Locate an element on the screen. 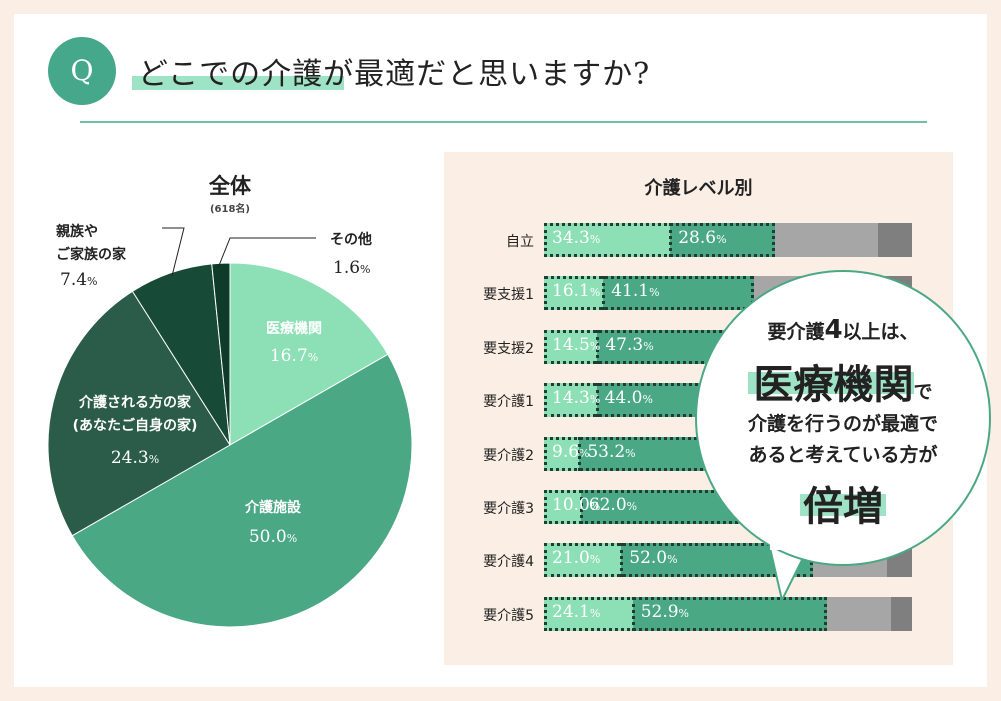 The width and height of the screenshot is (1001, 701). pie-title: 全体 is located at coordinates (230, 186).